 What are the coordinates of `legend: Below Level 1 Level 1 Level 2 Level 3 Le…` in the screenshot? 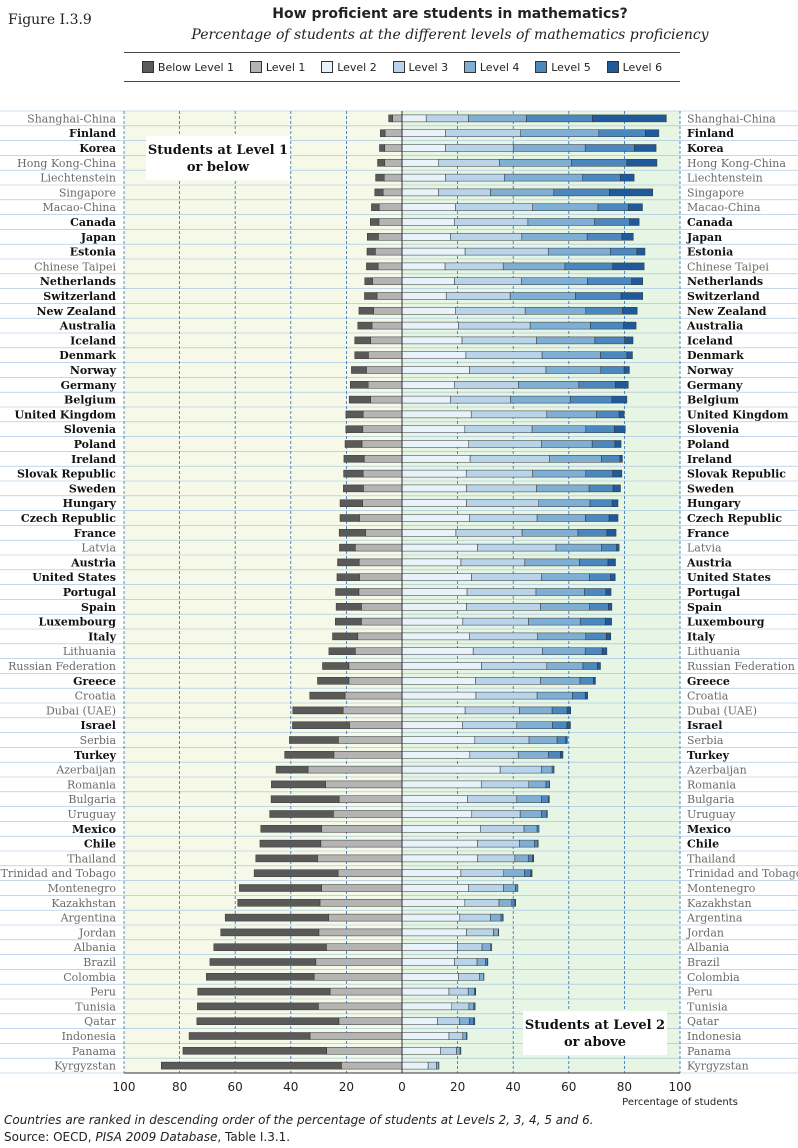 It's located at (402, 67).